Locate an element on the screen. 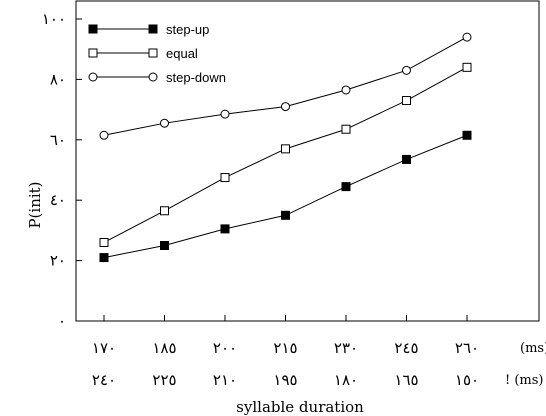  y-tick-label: ٤٠ is located at coordinates (58, 200).